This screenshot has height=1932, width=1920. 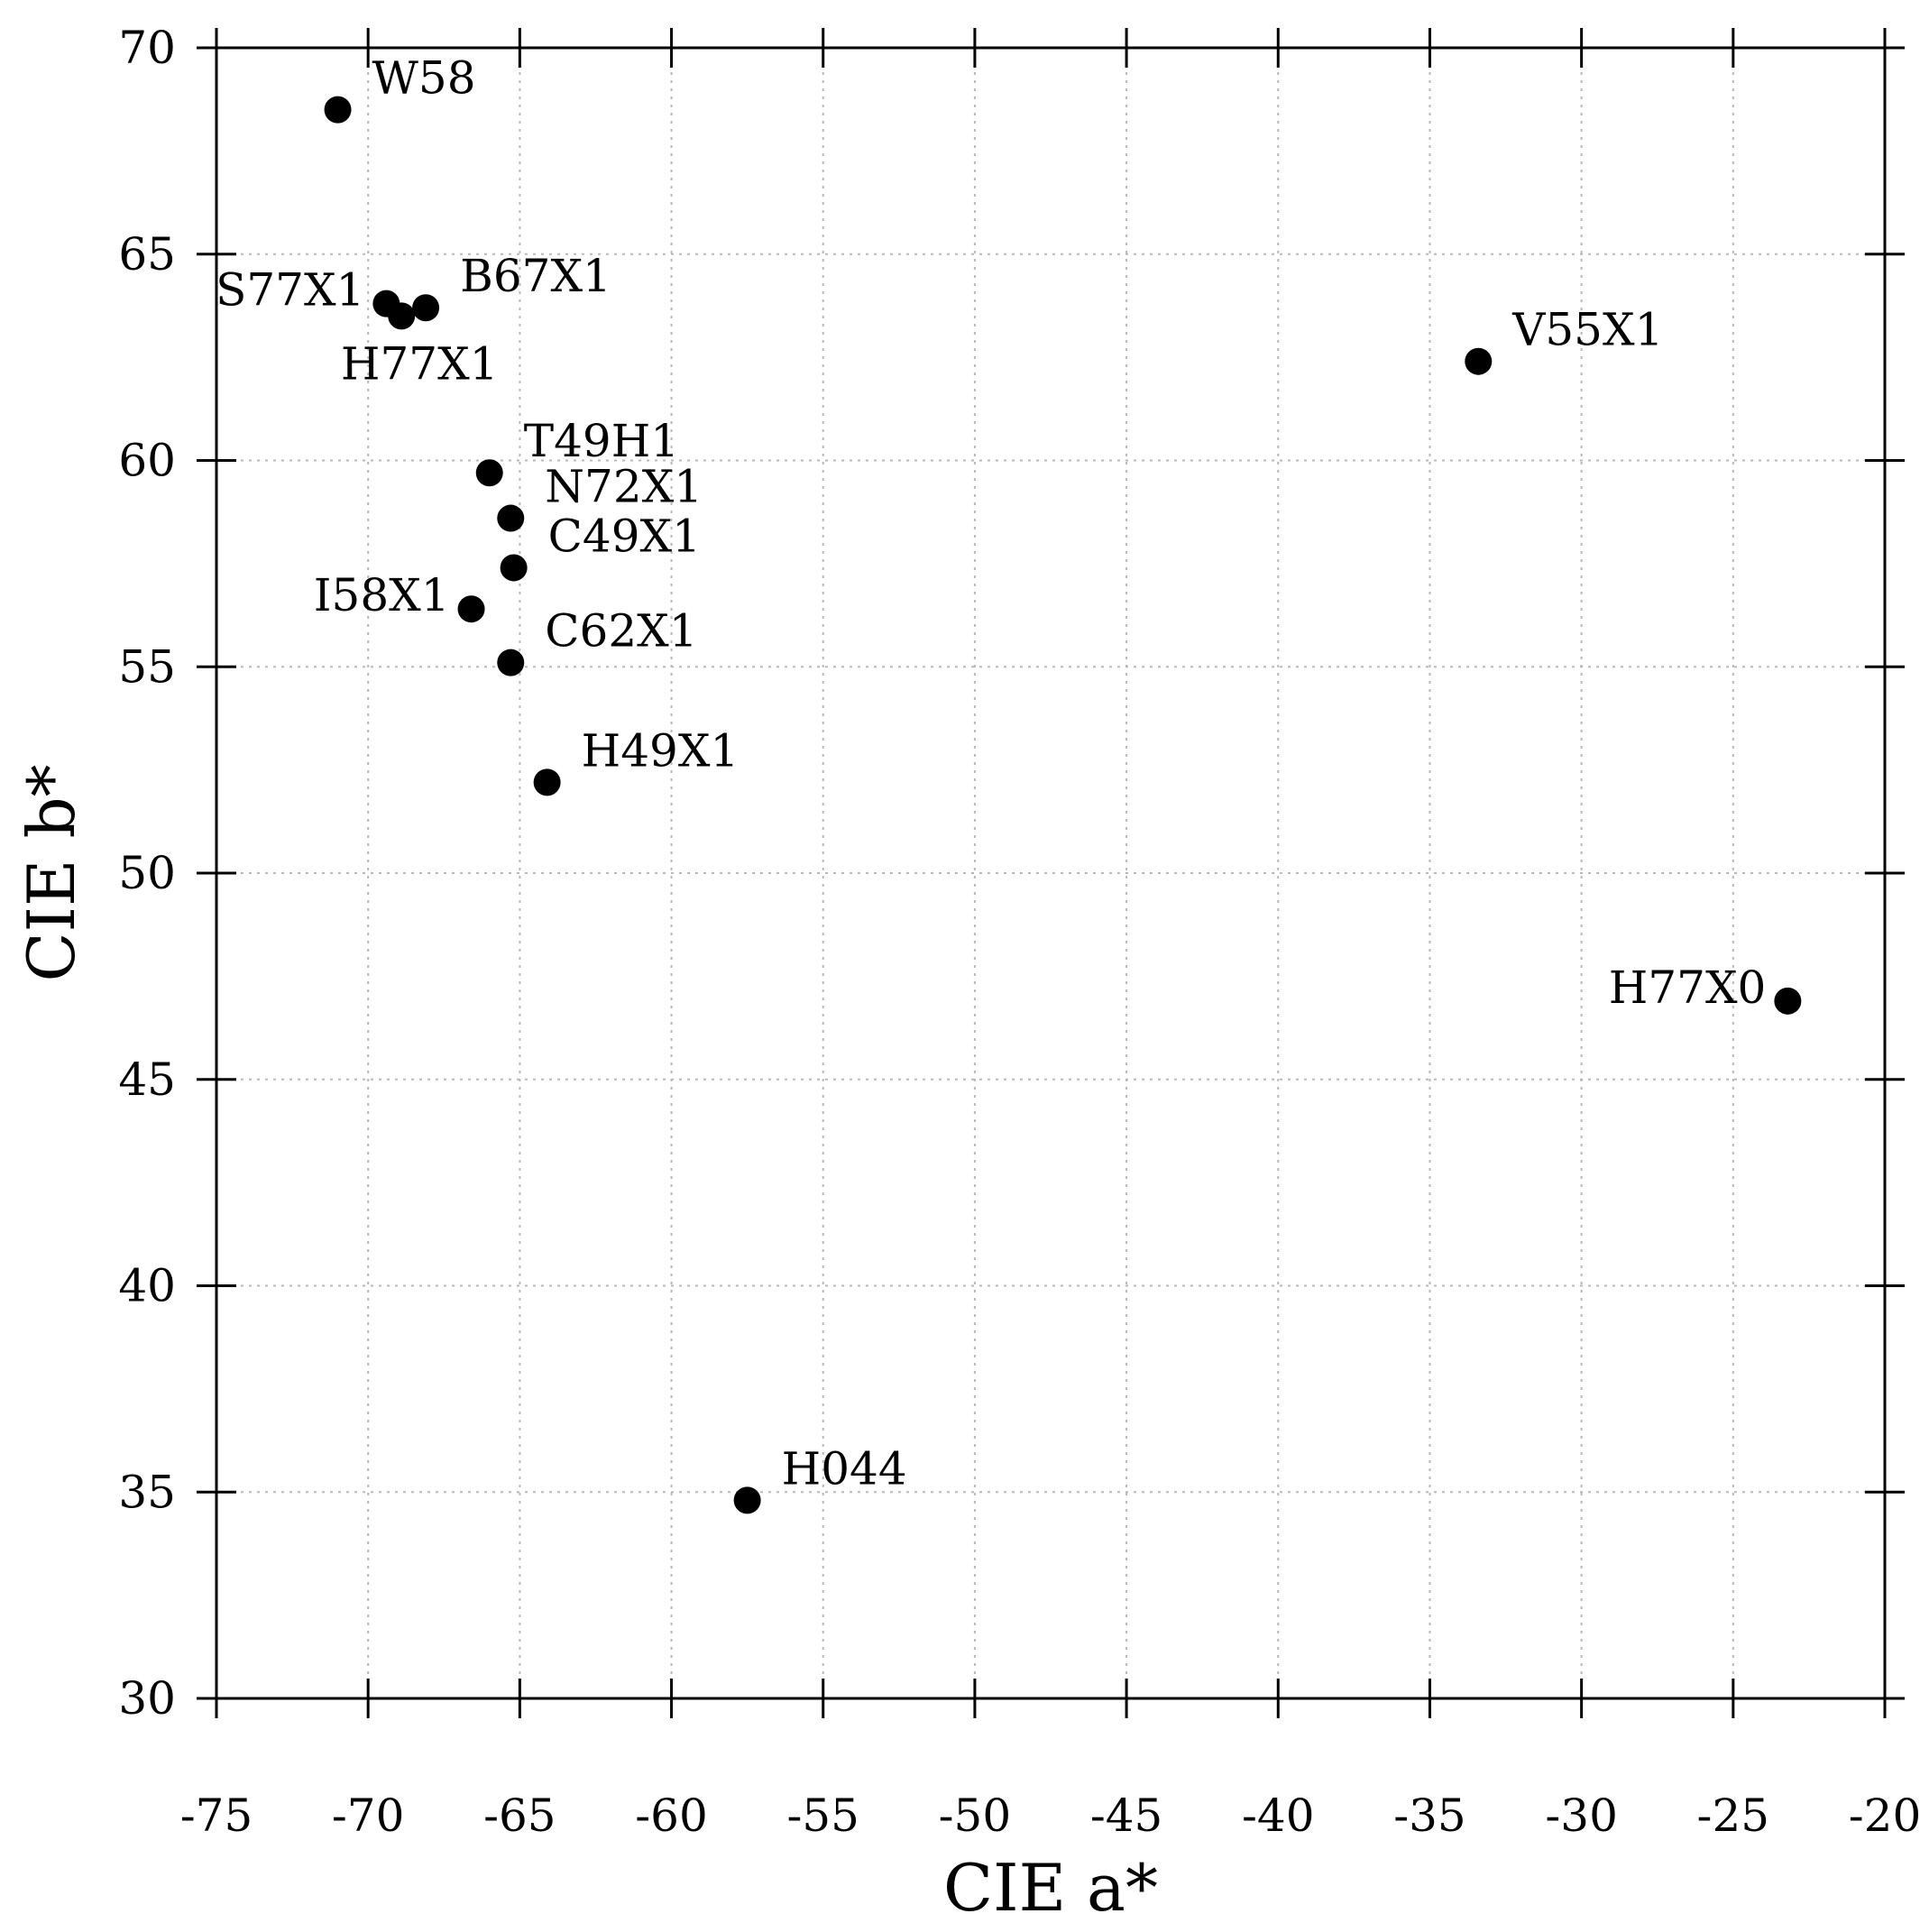 I want to click on x-axis-title: CIE a*, so click(x=1050, y=1888).